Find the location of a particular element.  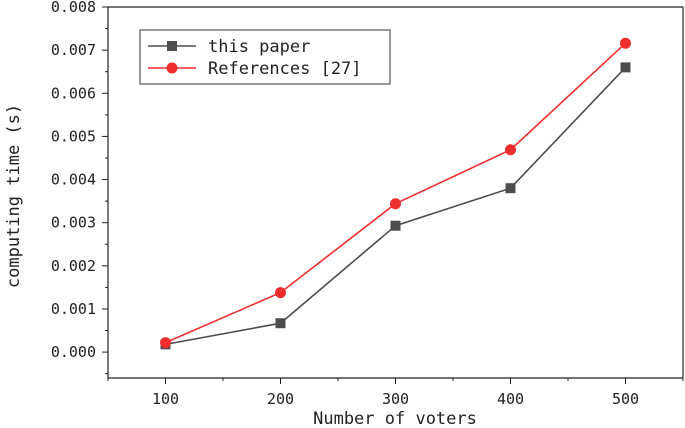

x-tick-label: 200 is located at coordinates (280, 399).